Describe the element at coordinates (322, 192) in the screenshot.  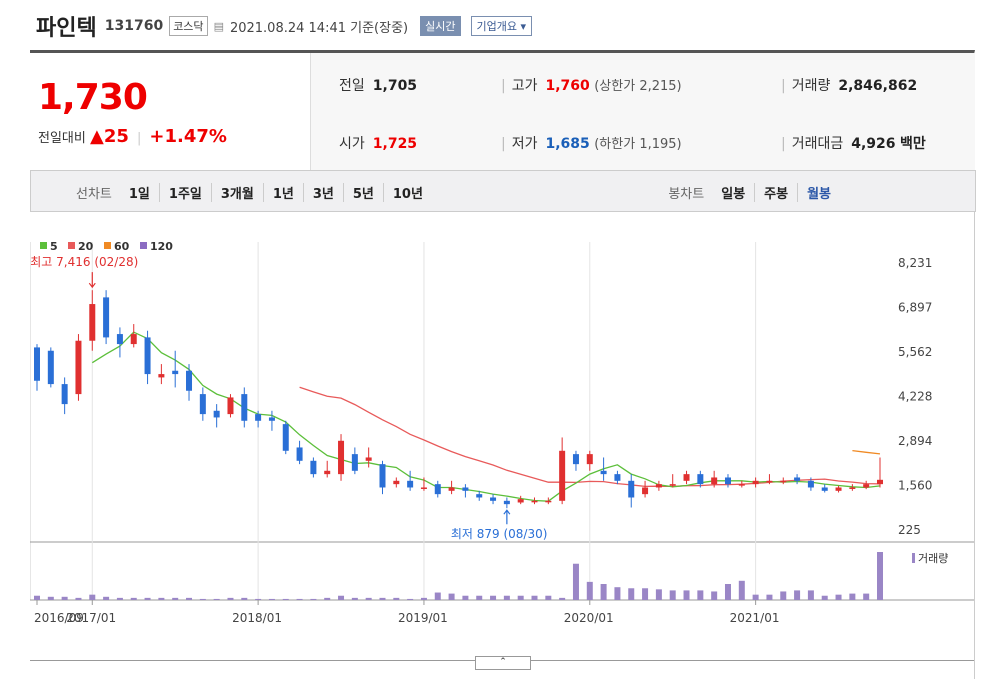
I see `tab-3y: 3년` at that location.